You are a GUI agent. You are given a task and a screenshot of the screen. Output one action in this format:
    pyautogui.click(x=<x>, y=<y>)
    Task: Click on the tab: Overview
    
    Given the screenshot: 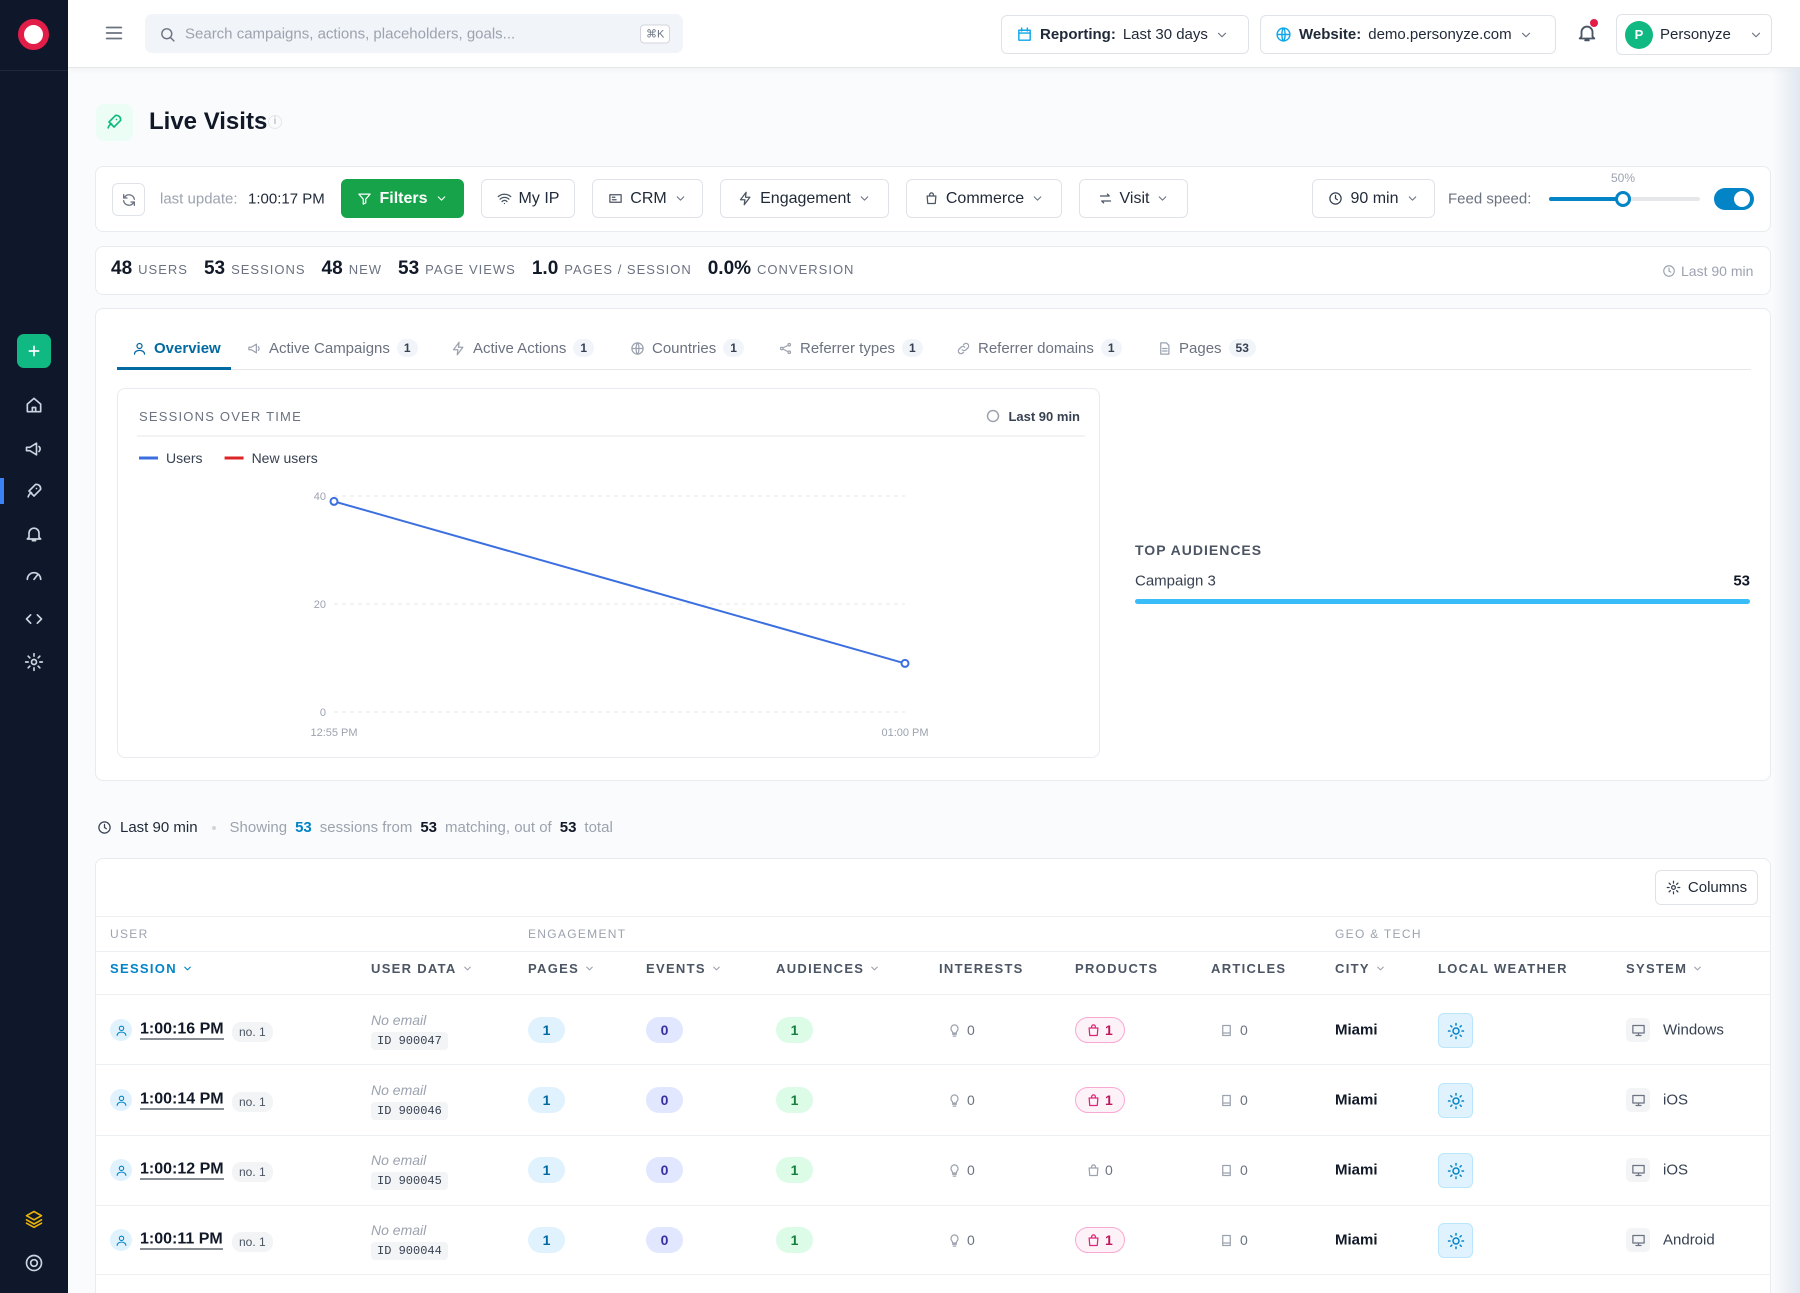 What is the action you would take?
    pyautogui.click(x=176, y=348)
    